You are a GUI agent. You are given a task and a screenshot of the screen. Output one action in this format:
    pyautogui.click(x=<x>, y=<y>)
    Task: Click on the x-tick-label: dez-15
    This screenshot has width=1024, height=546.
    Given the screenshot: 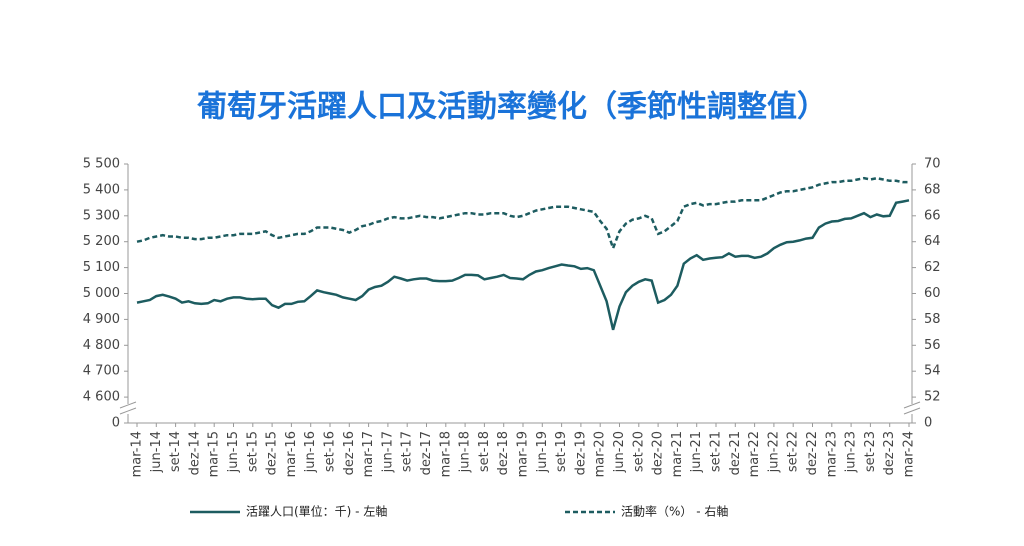 What is the action you would take?
    pyautogui.click(x=272, y=453)
    